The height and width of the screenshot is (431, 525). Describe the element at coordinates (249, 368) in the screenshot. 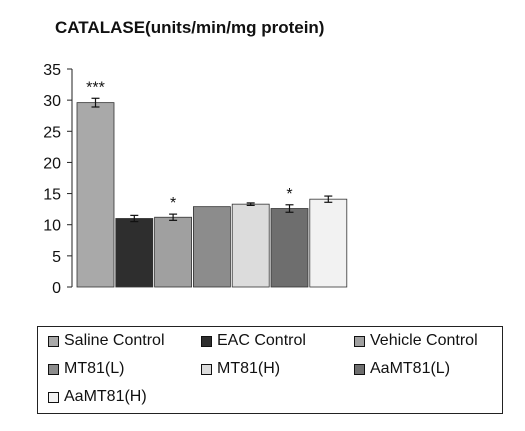

I see `legend-label: MT81(H)` at that location.